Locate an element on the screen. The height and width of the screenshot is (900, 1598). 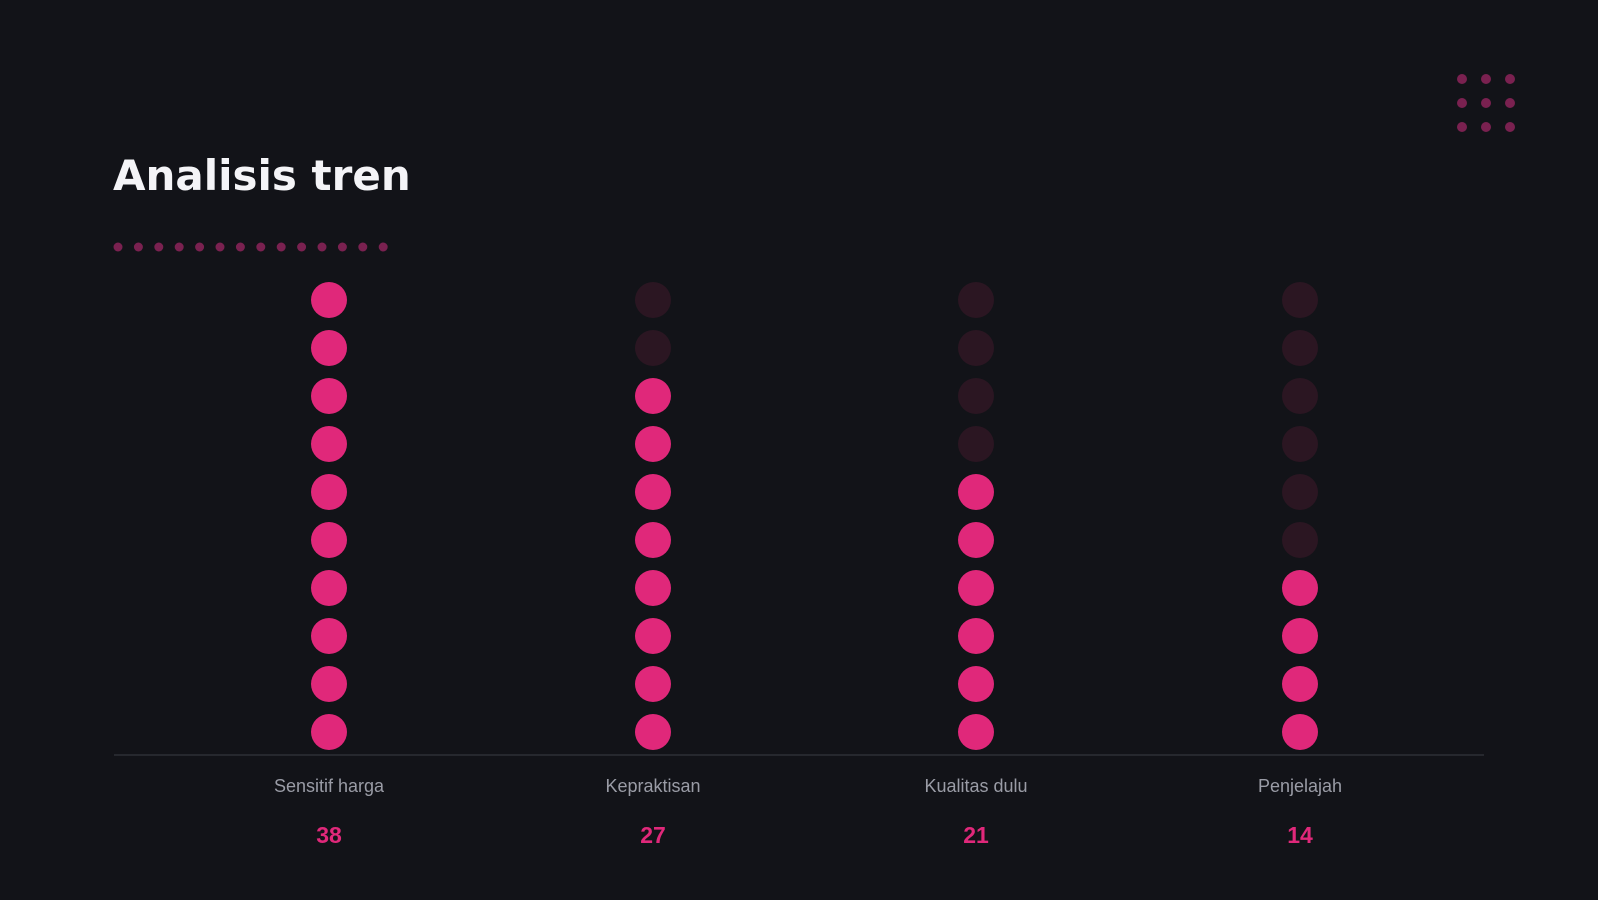
value-label-2: 21 is located at coordinates (976, 835).